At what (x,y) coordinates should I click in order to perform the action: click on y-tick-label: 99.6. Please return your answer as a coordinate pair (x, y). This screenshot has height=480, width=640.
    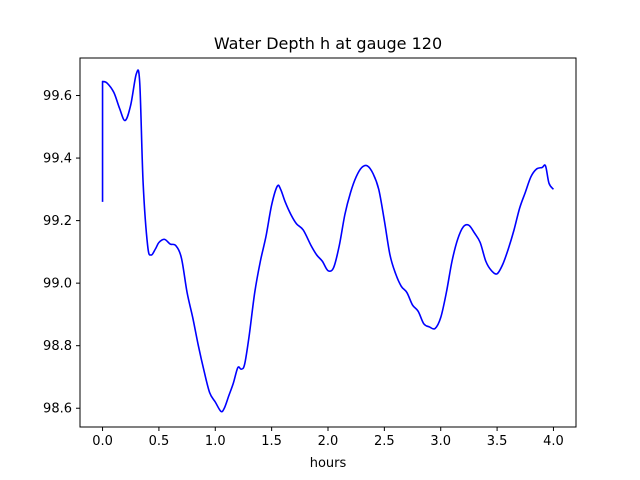
    Looking at the image, I should click on (57, 96).